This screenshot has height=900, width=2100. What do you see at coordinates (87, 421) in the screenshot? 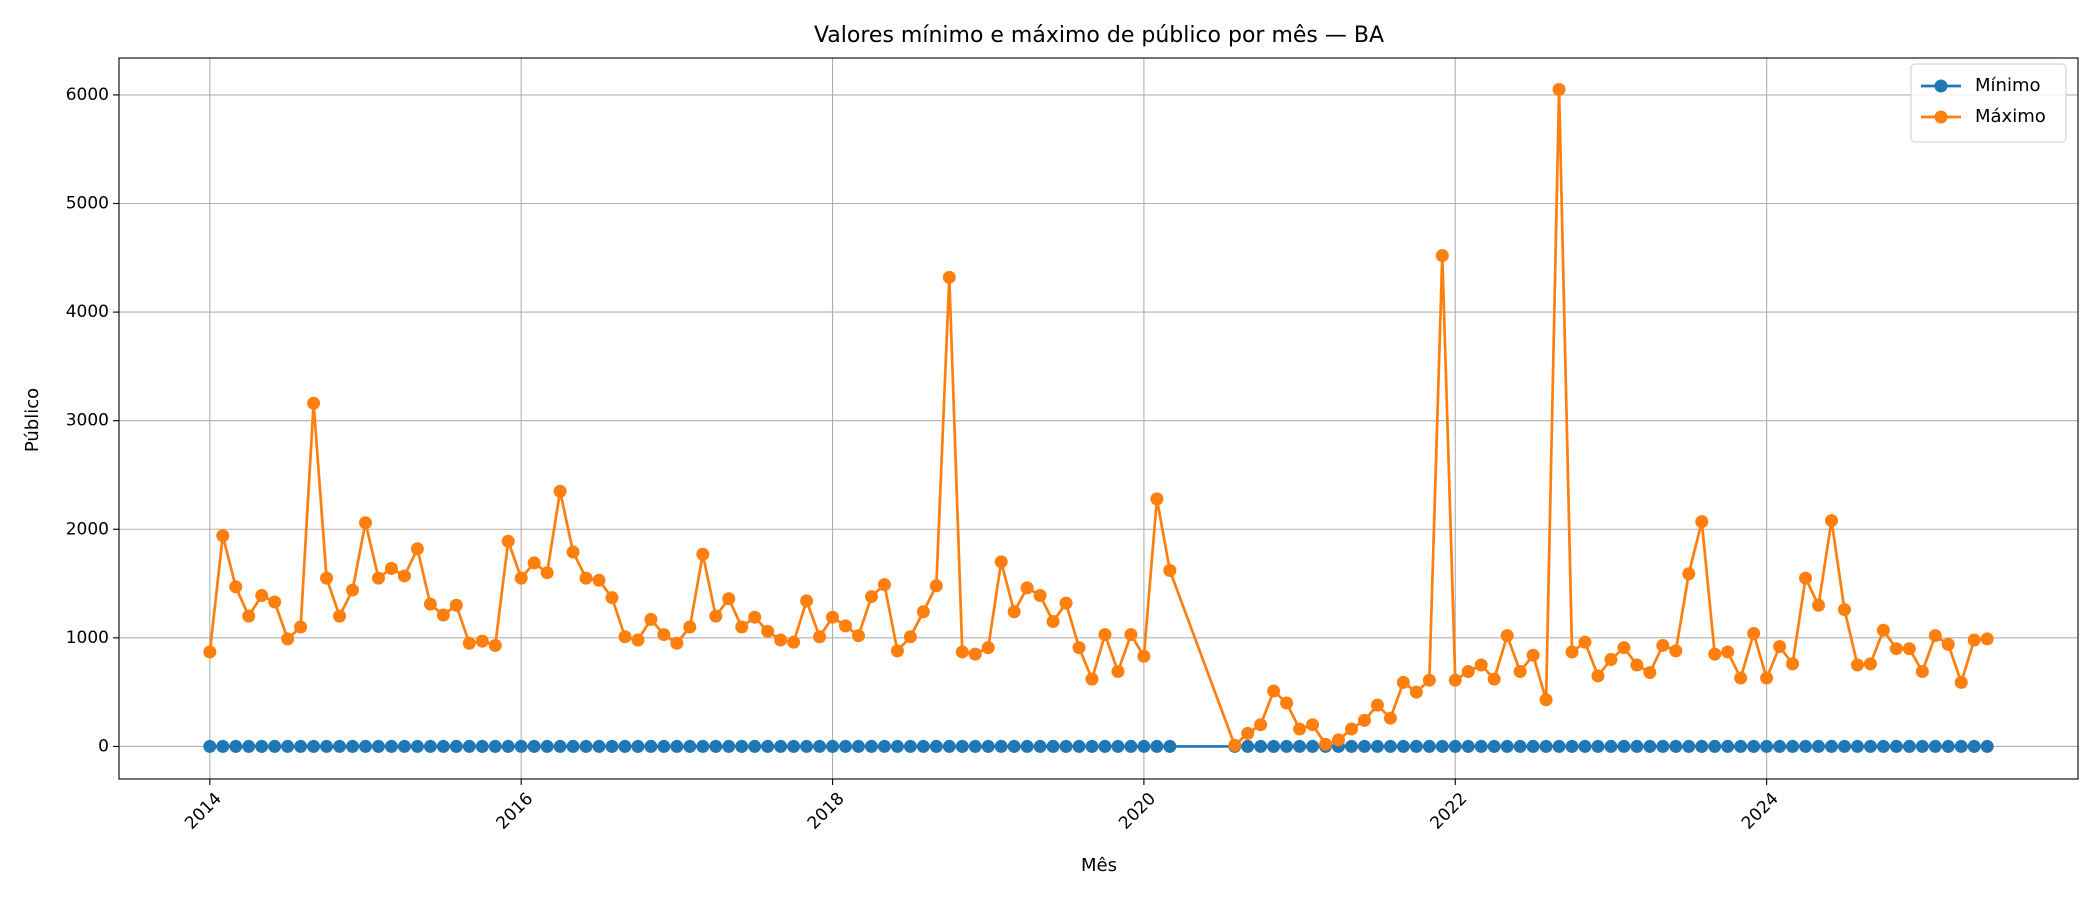
I see `y-tick-label: 3000` at bounding box center [87, 421].